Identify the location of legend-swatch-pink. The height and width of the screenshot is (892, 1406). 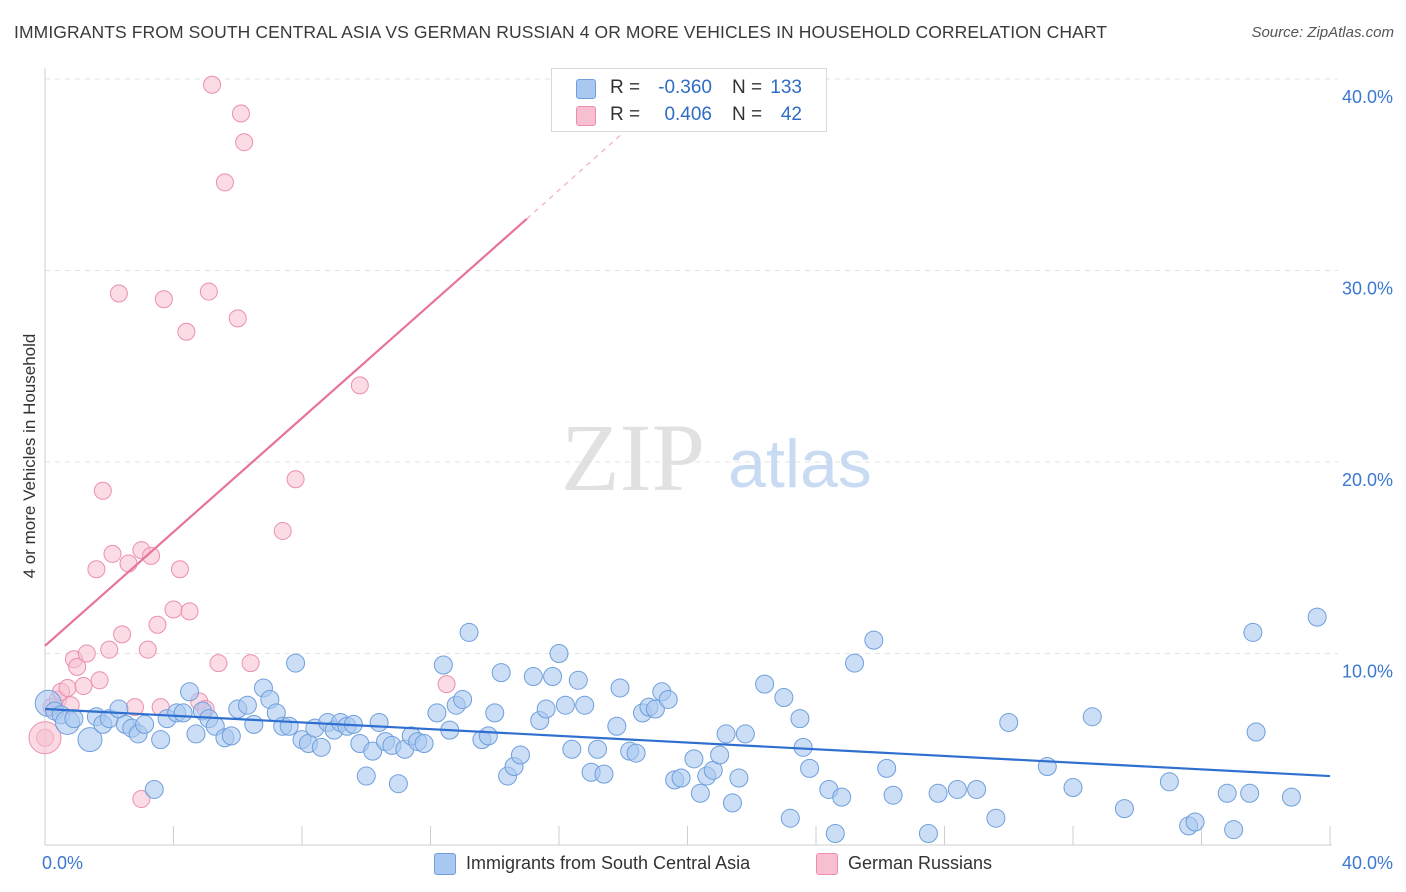
(586, 116).